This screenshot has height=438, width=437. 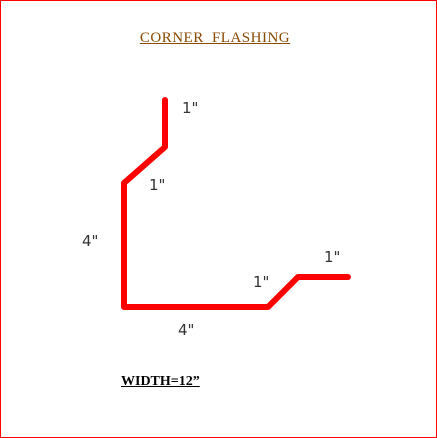 What do you see at coordinates (160, 381) in the screenshot?
I see `width-label: WIDTH=12”` at bounding box center [160, 381].